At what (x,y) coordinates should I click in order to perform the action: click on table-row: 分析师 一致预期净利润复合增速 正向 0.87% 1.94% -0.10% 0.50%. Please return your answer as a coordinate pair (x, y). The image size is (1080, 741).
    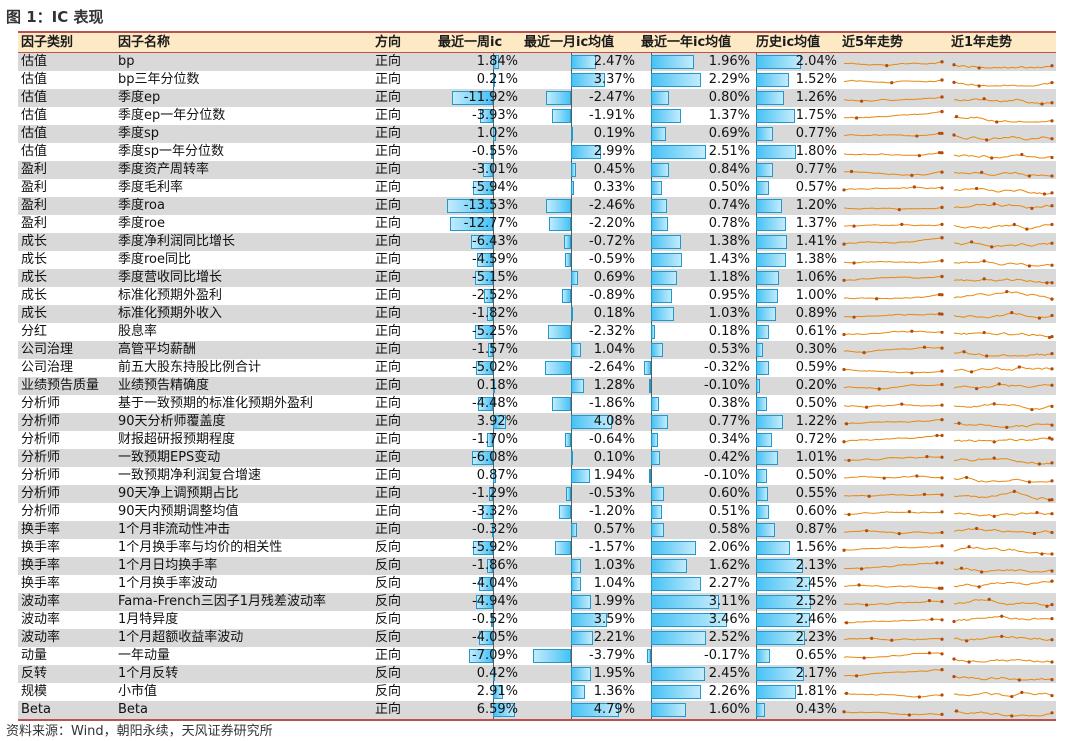
    Looking at the image, I should click on (537, 476).